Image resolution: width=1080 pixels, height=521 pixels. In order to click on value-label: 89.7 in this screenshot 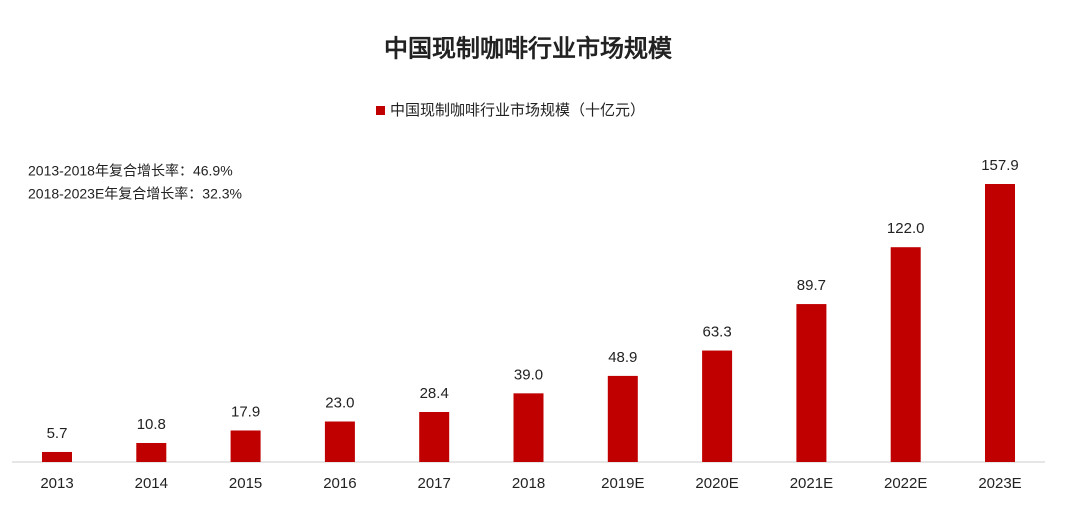, I will do `click(811, 285)`.